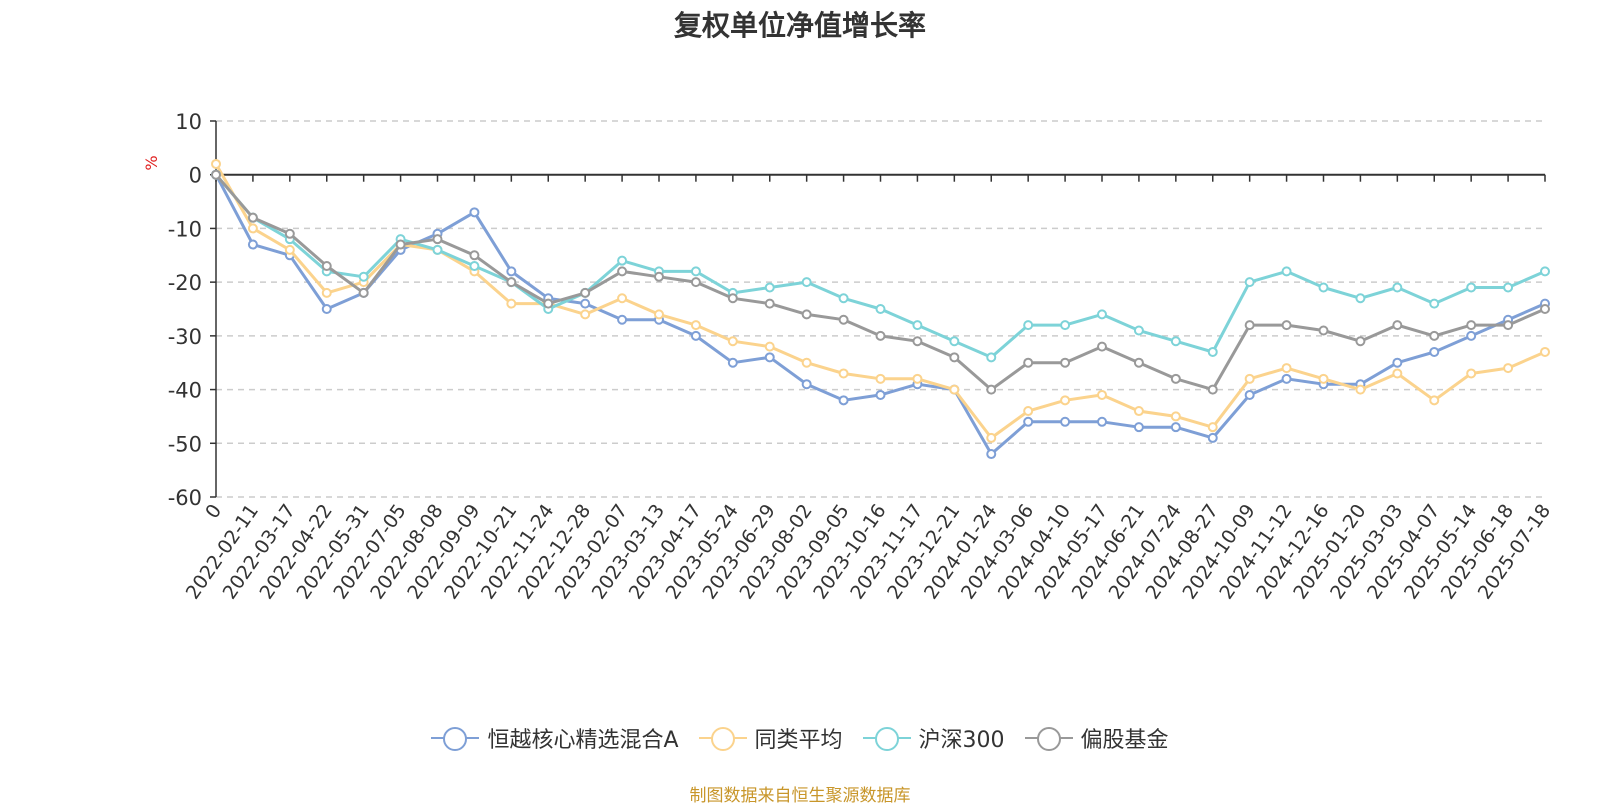 The height and width of the screenshot is (806, 1600). I want to click on legend-item-0: 恒越核心精选混合A, so click(555, 738).